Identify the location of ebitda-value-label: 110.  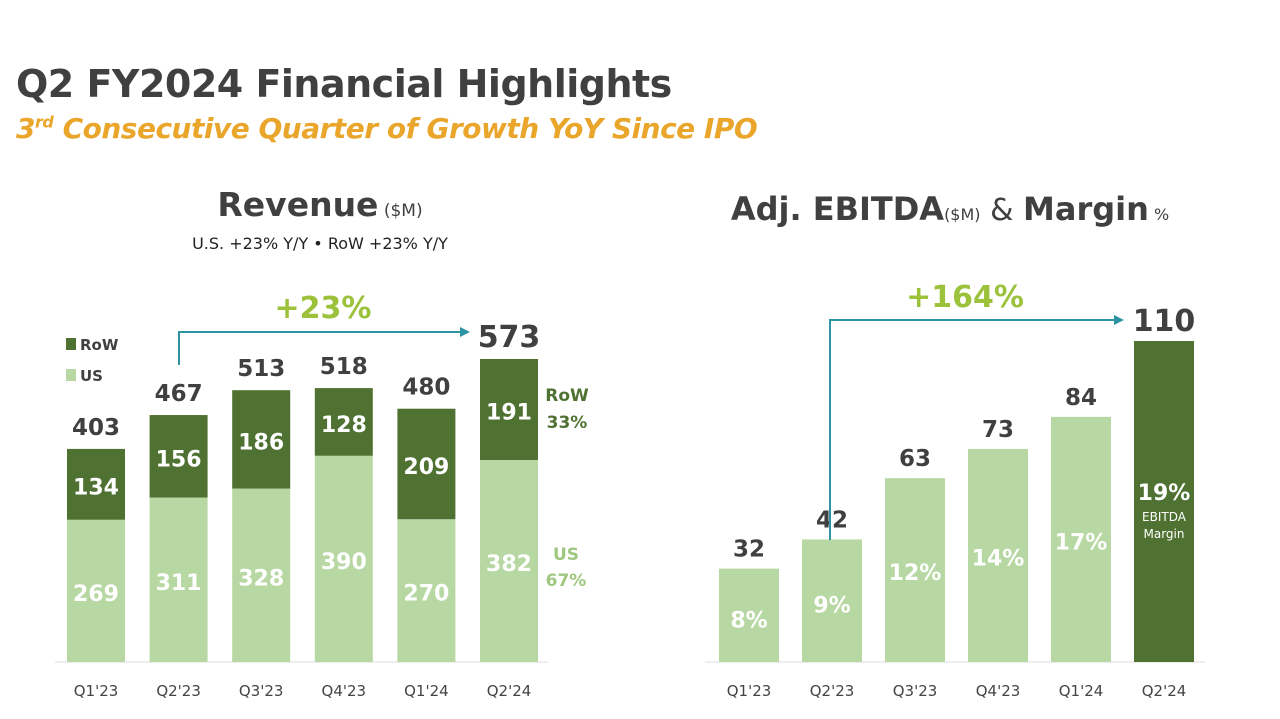
(1164, 321).